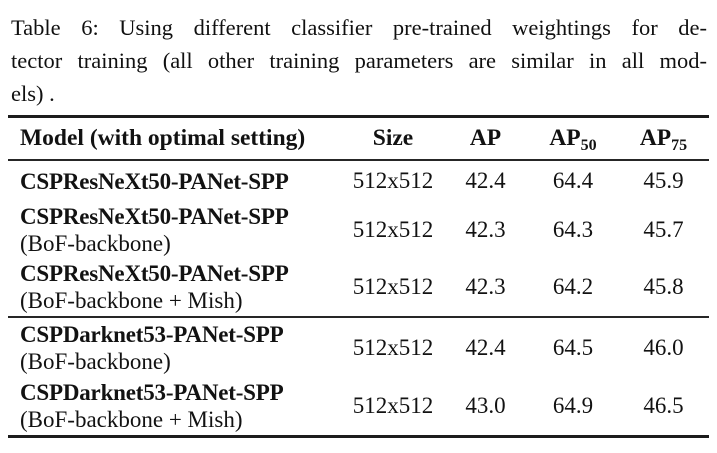 This screenshot has width=717, height=453. I want to click on ap75-base: AP, so click(655, 138).